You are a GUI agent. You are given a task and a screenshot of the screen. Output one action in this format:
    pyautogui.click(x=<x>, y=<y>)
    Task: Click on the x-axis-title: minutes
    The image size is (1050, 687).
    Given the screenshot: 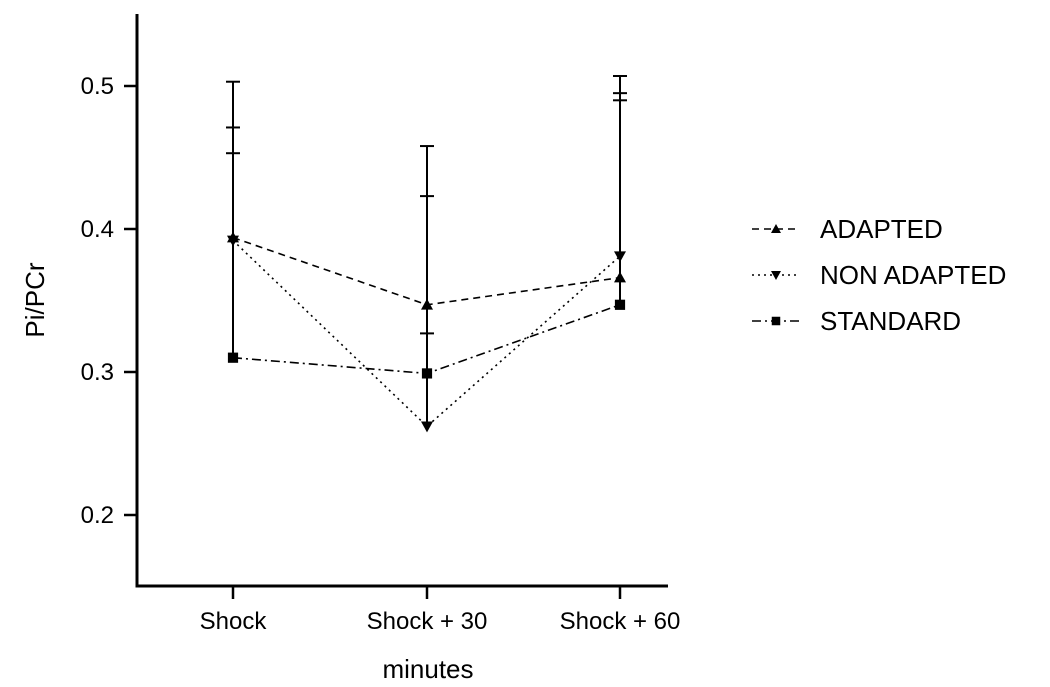 What is the action you would take?
    pyautogui.click(x=427, y=669)
    